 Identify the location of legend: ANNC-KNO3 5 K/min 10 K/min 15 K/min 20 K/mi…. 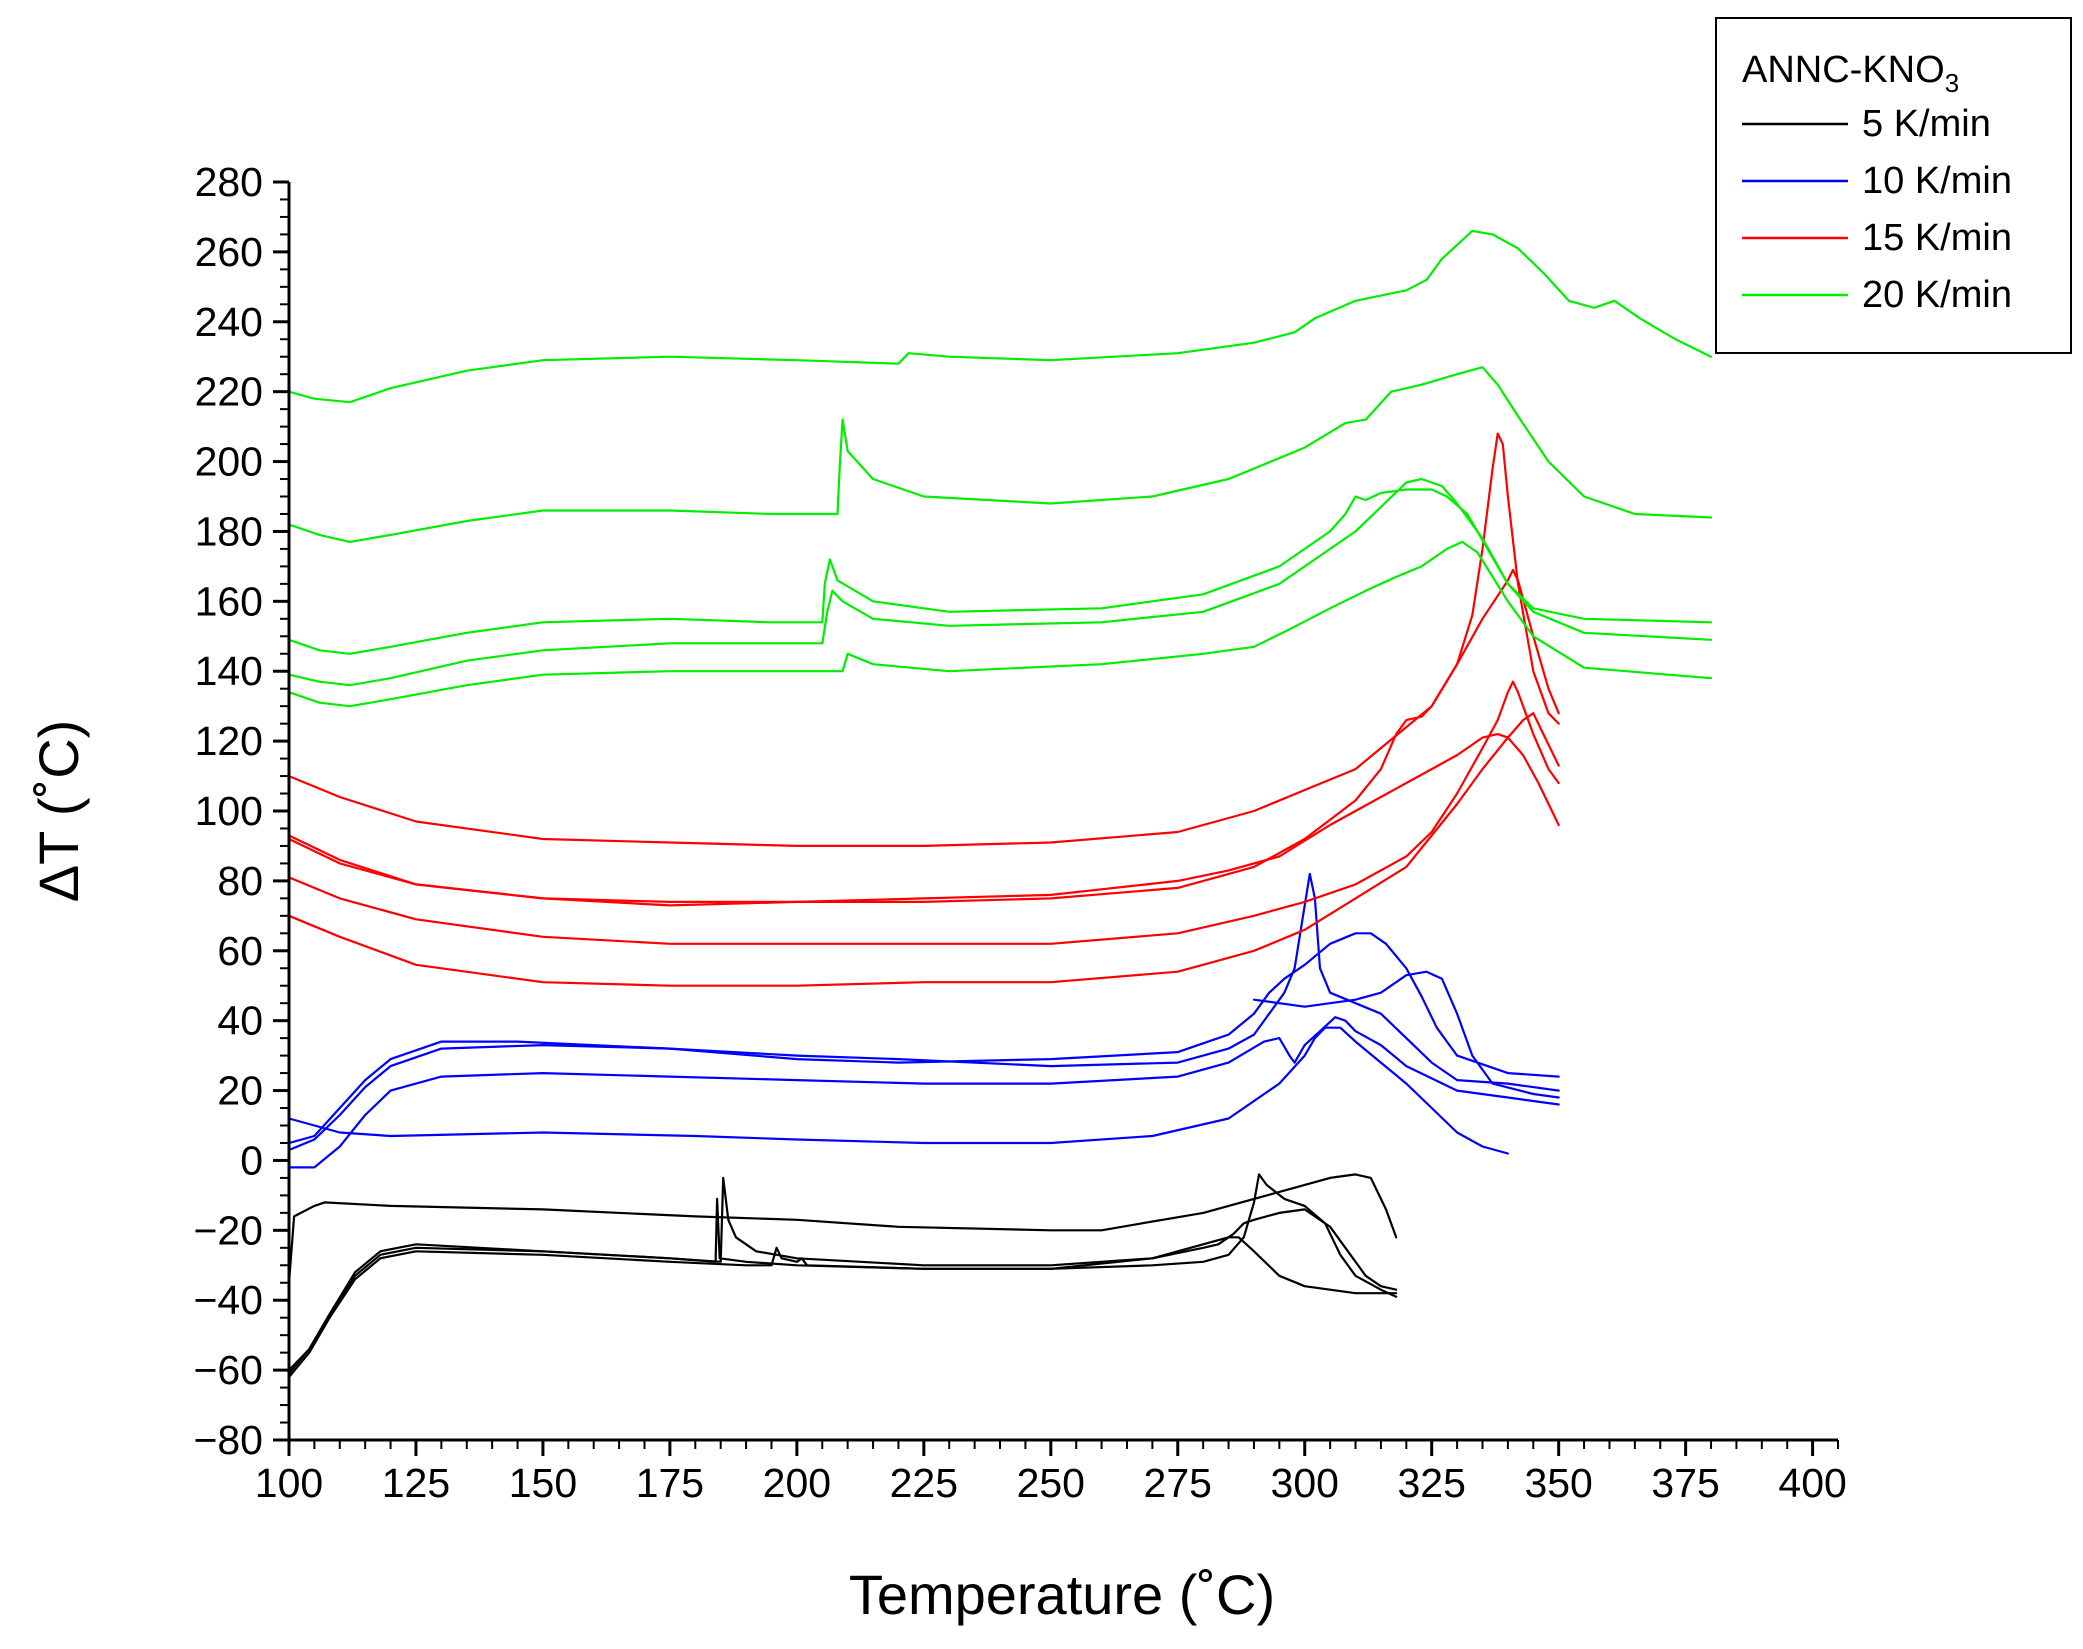
(1893, 185).